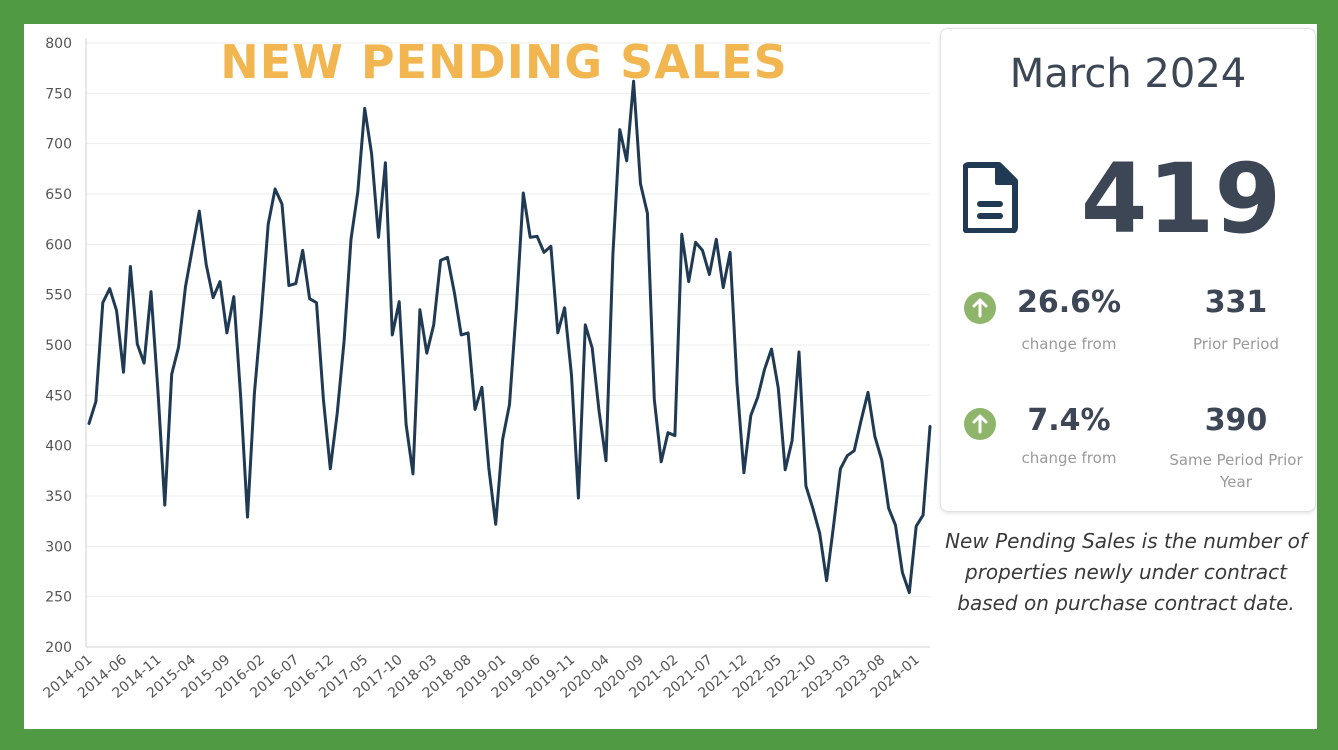 This screenshot has height=750, width=1338. I want to click on y-tick-label: 400, so click(58, 447).